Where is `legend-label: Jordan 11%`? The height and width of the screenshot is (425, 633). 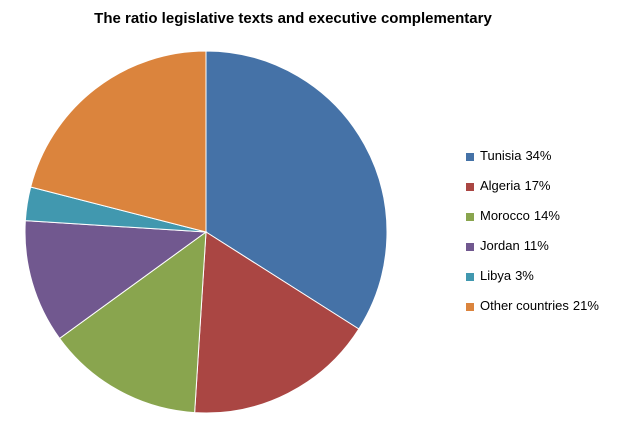 legend-label: Jordan 11% is located at coordinates (514, 245).